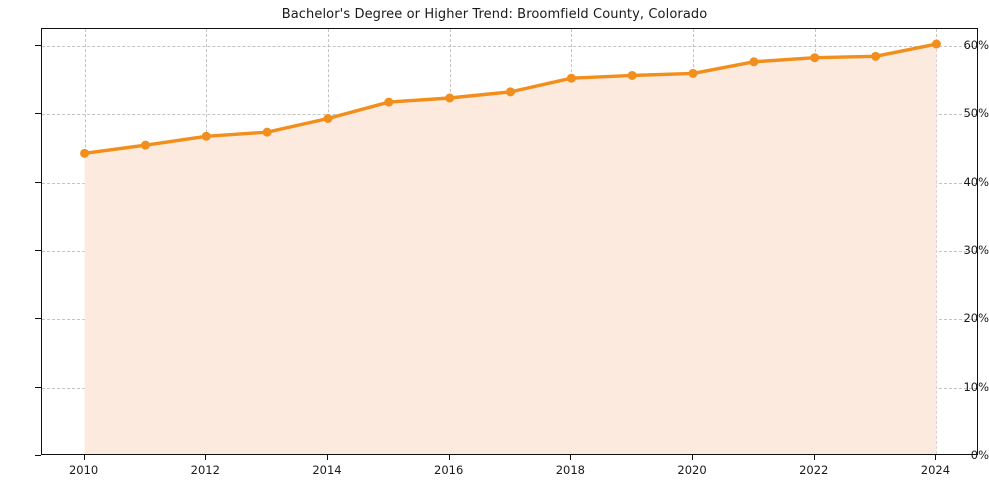  Describe the element at coordinates (814, 470) in the screenshot. I see `x-axis-tick-label: 2022` at that location.